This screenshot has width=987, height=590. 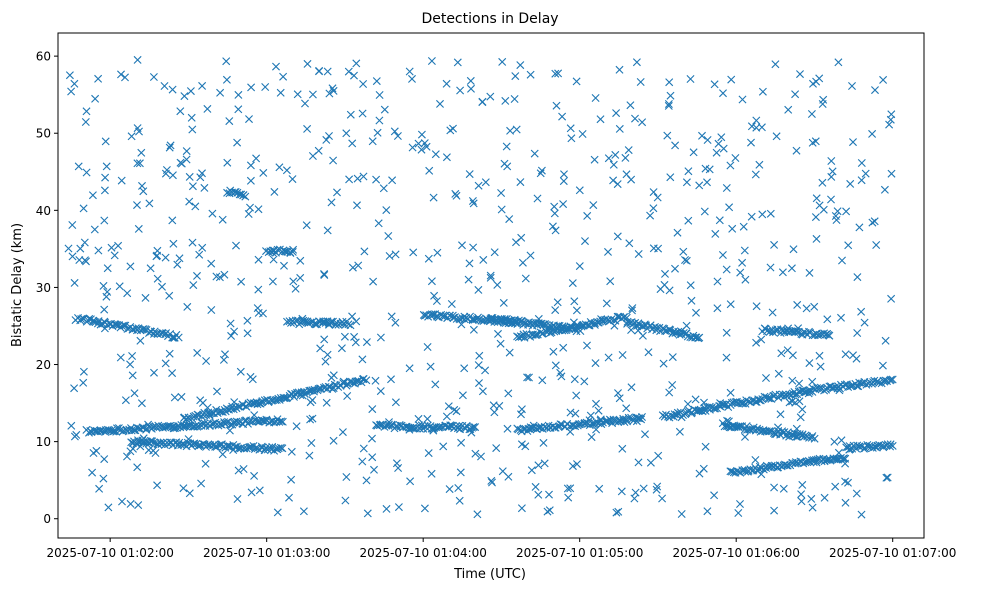 I want to click on chart-title: Detections in Delay, so click(x=489, y=19).